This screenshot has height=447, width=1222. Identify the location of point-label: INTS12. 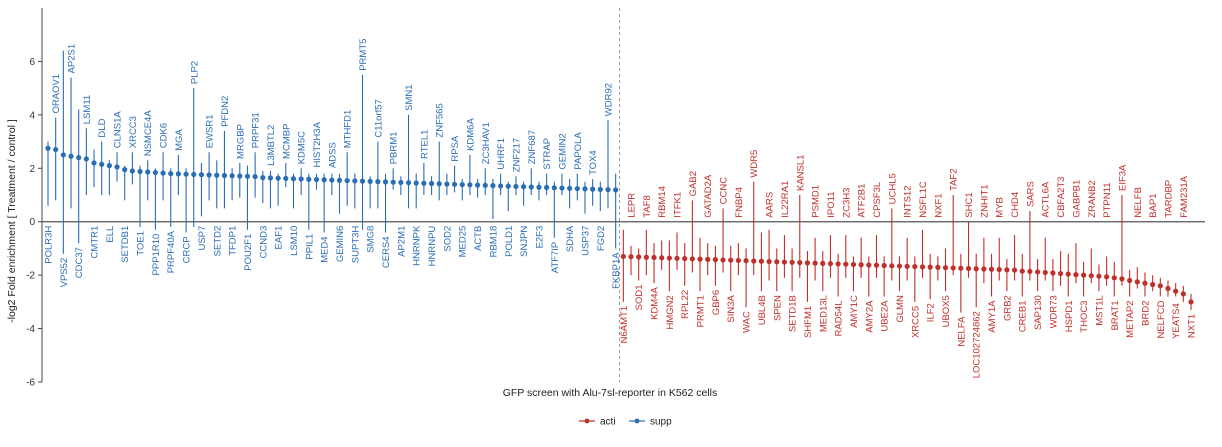
(908, 201).